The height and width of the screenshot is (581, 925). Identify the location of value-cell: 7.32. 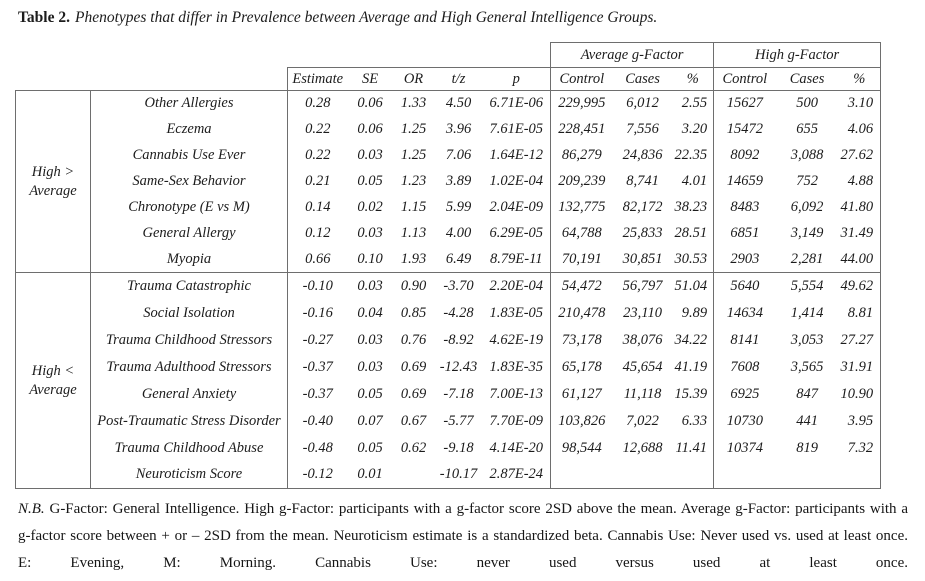
(860, 448).